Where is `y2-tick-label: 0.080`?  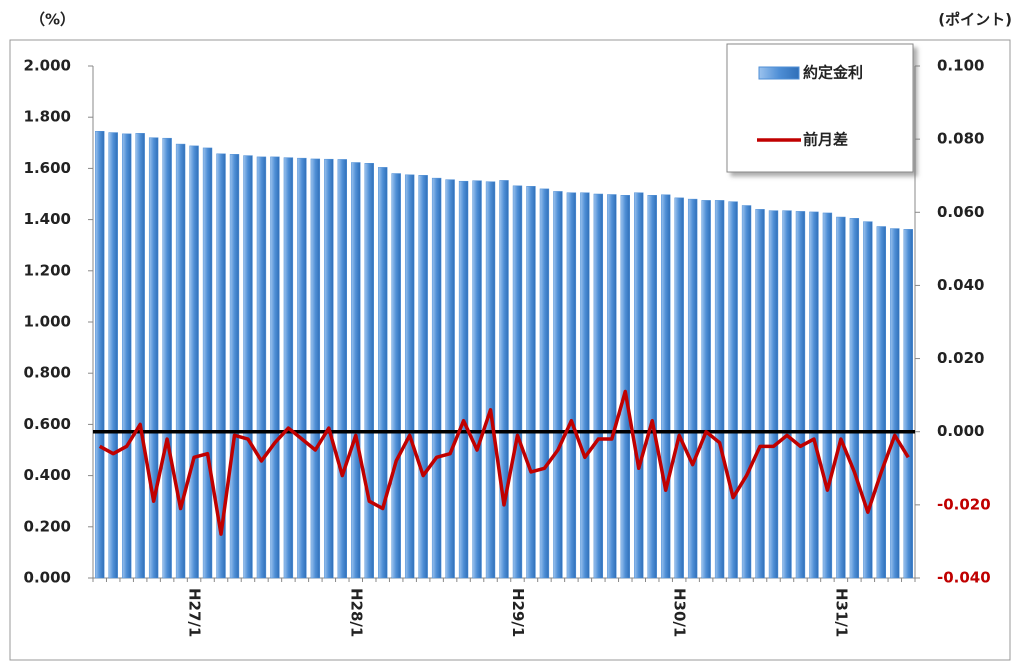
y2-tick-label: 0.080 is located at coordinates (960, 139).